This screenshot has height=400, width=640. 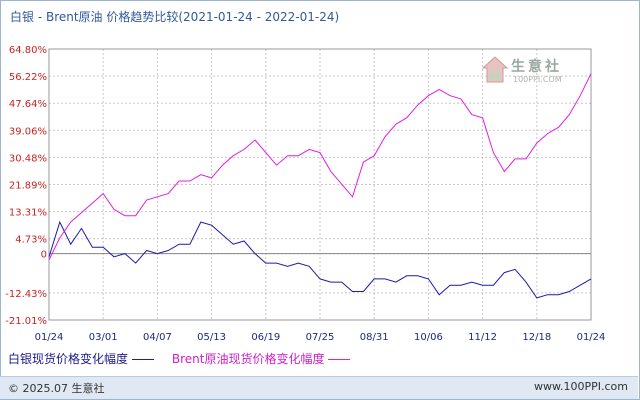 I want to click on y-tick-label: 30.48%, so click(x=28, y=158).